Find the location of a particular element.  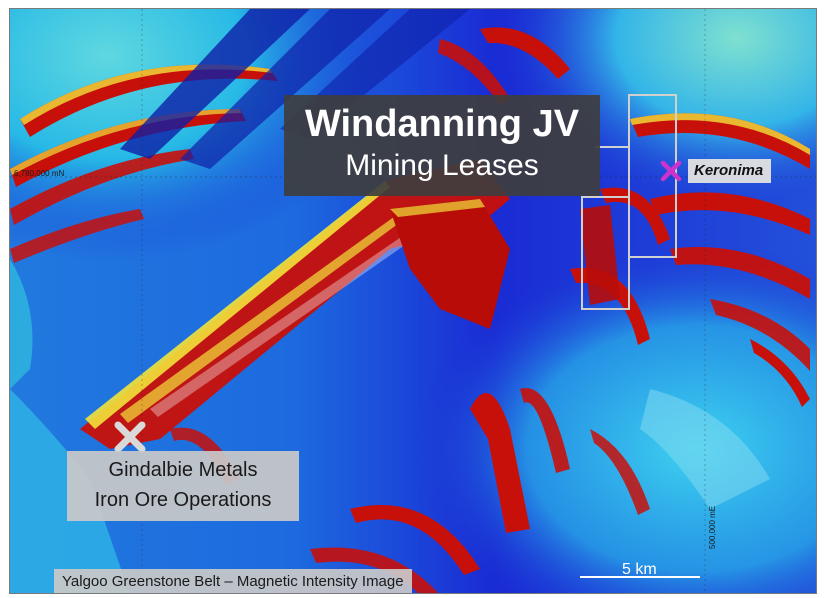

lease-outline-south is located at coordinates (605, 253).